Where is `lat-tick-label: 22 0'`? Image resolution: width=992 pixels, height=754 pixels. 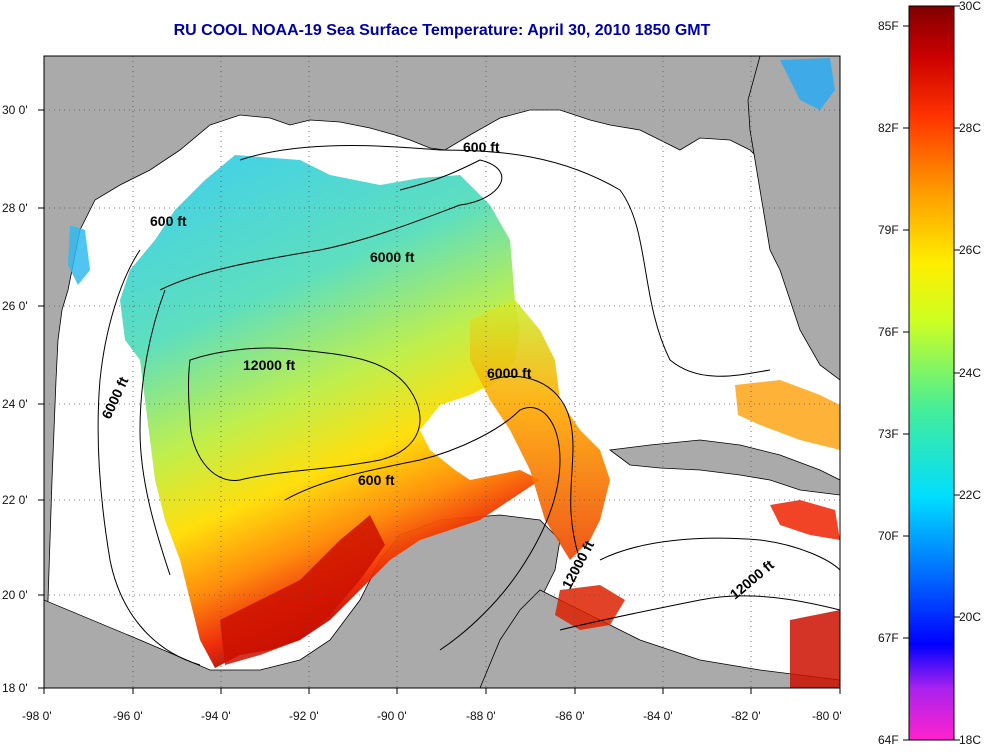
lat-tick-label: 22 0' is located at coordinates (15, 500).